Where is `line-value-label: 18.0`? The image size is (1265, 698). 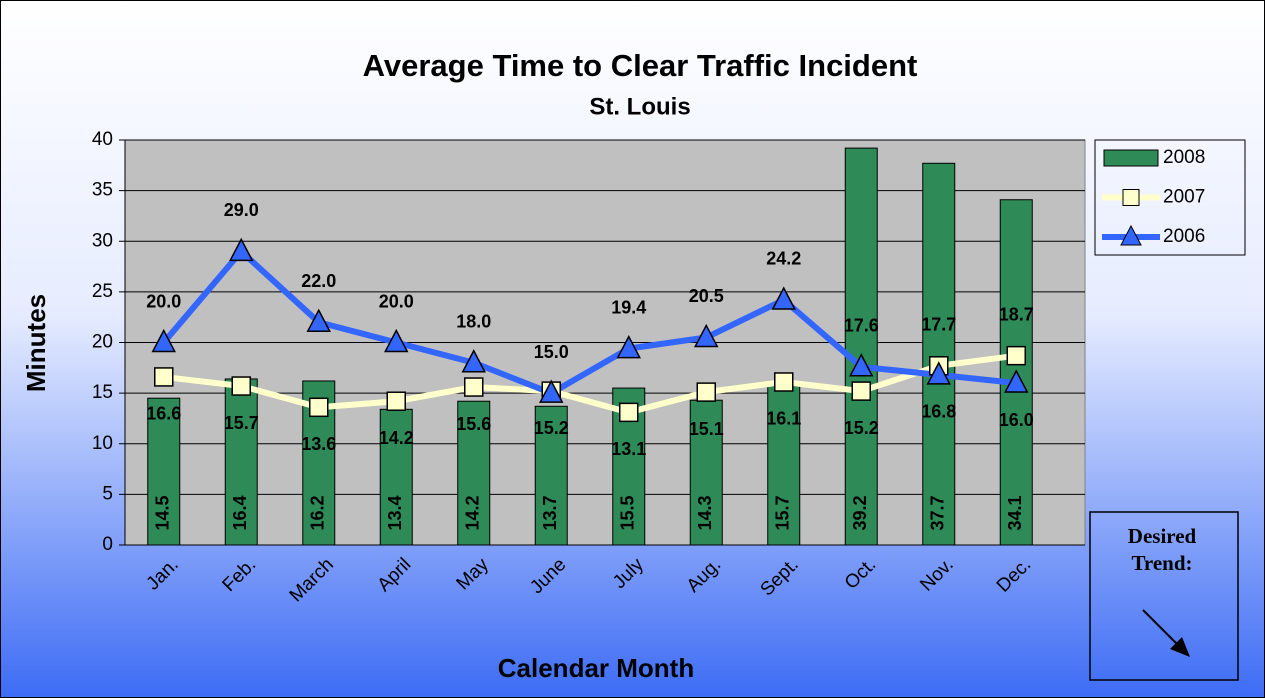
line-value-label: 18.0 is located at coordinates (473, 322).